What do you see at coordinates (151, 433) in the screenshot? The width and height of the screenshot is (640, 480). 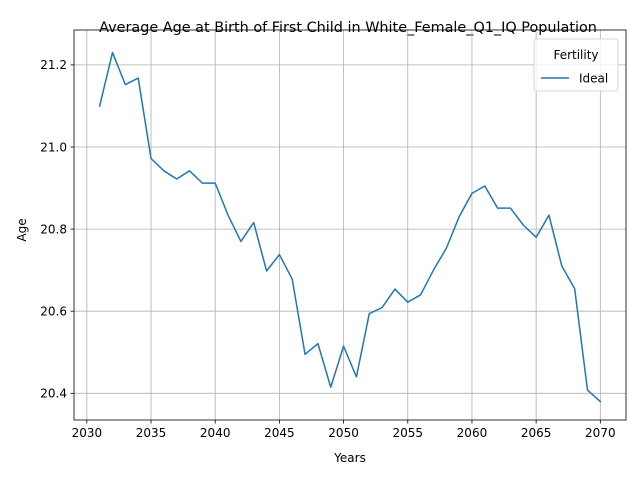 I see `x-tick-label: 2035` at bounding box center [151, 433].